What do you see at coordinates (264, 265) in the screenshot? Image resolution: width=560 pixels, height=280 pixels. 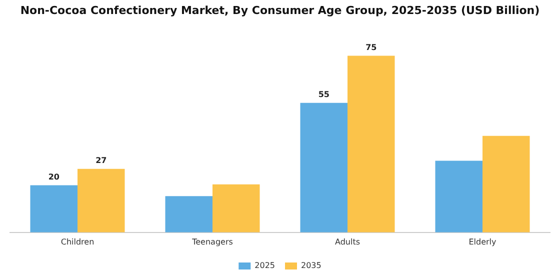 I see `legend-label: 2025` at bounding box center [264, 265].